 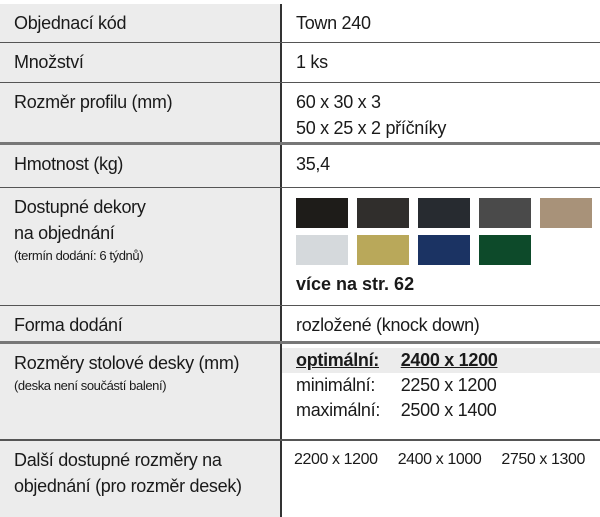 I want to click on value: 60 x 30 x 3 50 x 25 x 2 příčníky, so click(x=441, y=112).